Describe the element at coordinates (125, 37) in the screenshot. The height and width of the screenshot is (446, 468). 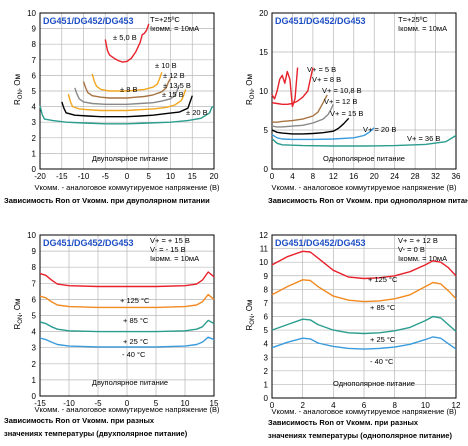
I see `series-label: ± 5,0 В` at that location.